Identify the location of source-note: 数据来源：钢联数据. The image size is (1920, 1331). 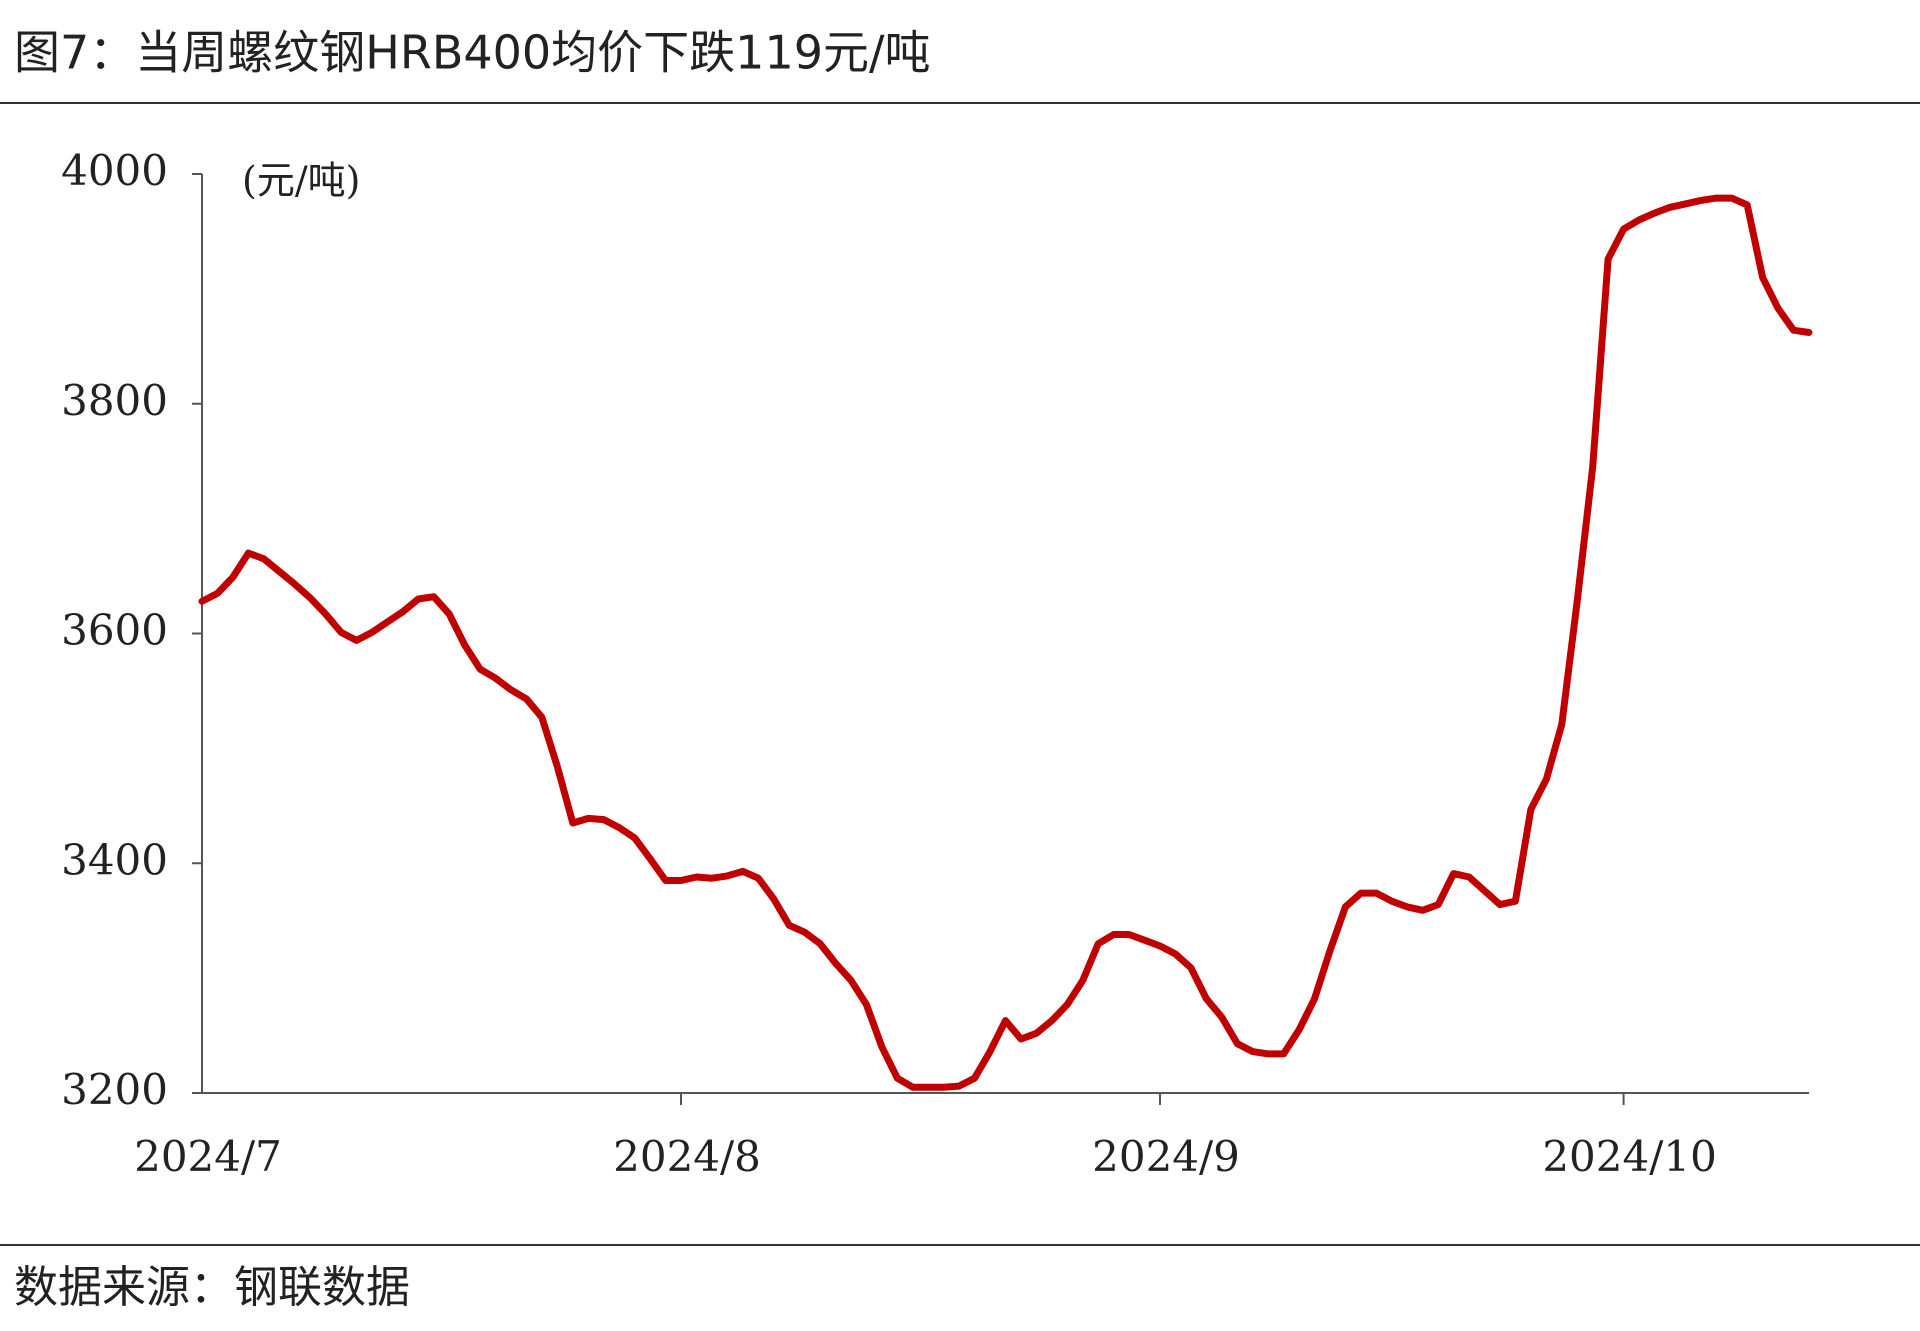
(212, 1287).